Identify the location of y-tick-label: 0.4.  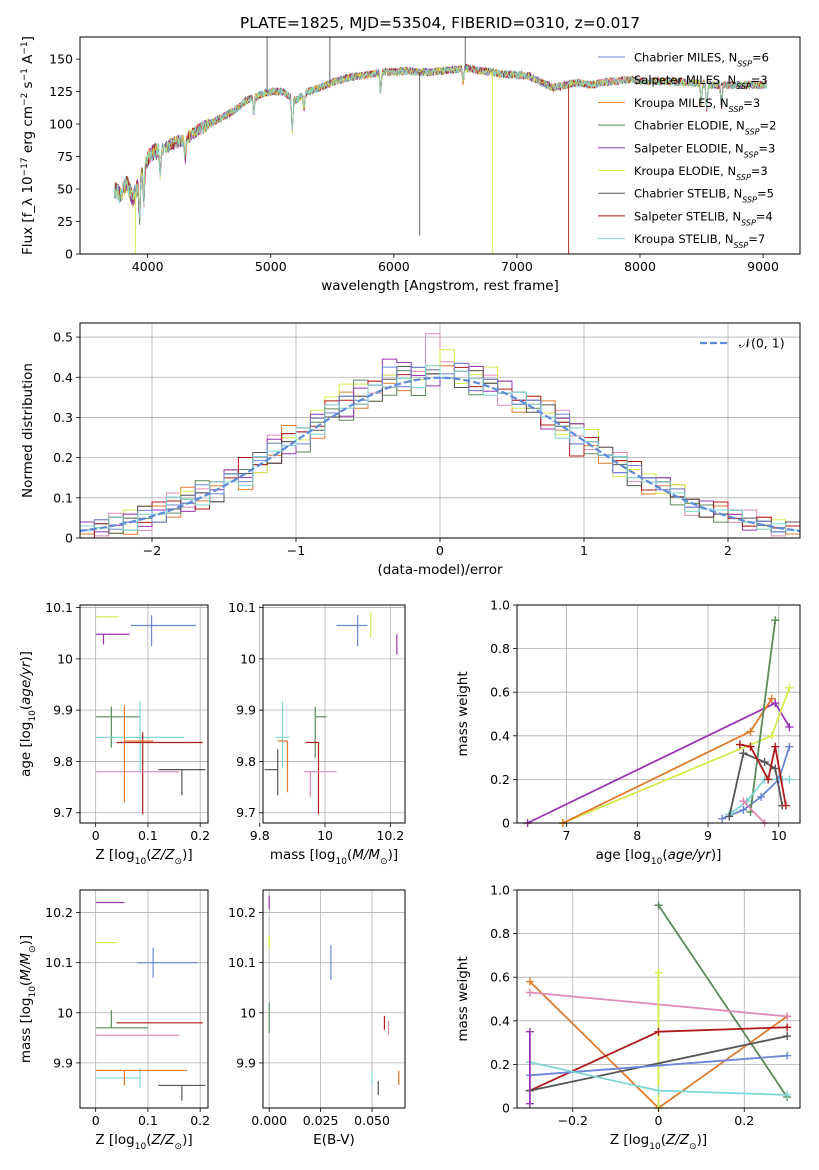
(500, 735).